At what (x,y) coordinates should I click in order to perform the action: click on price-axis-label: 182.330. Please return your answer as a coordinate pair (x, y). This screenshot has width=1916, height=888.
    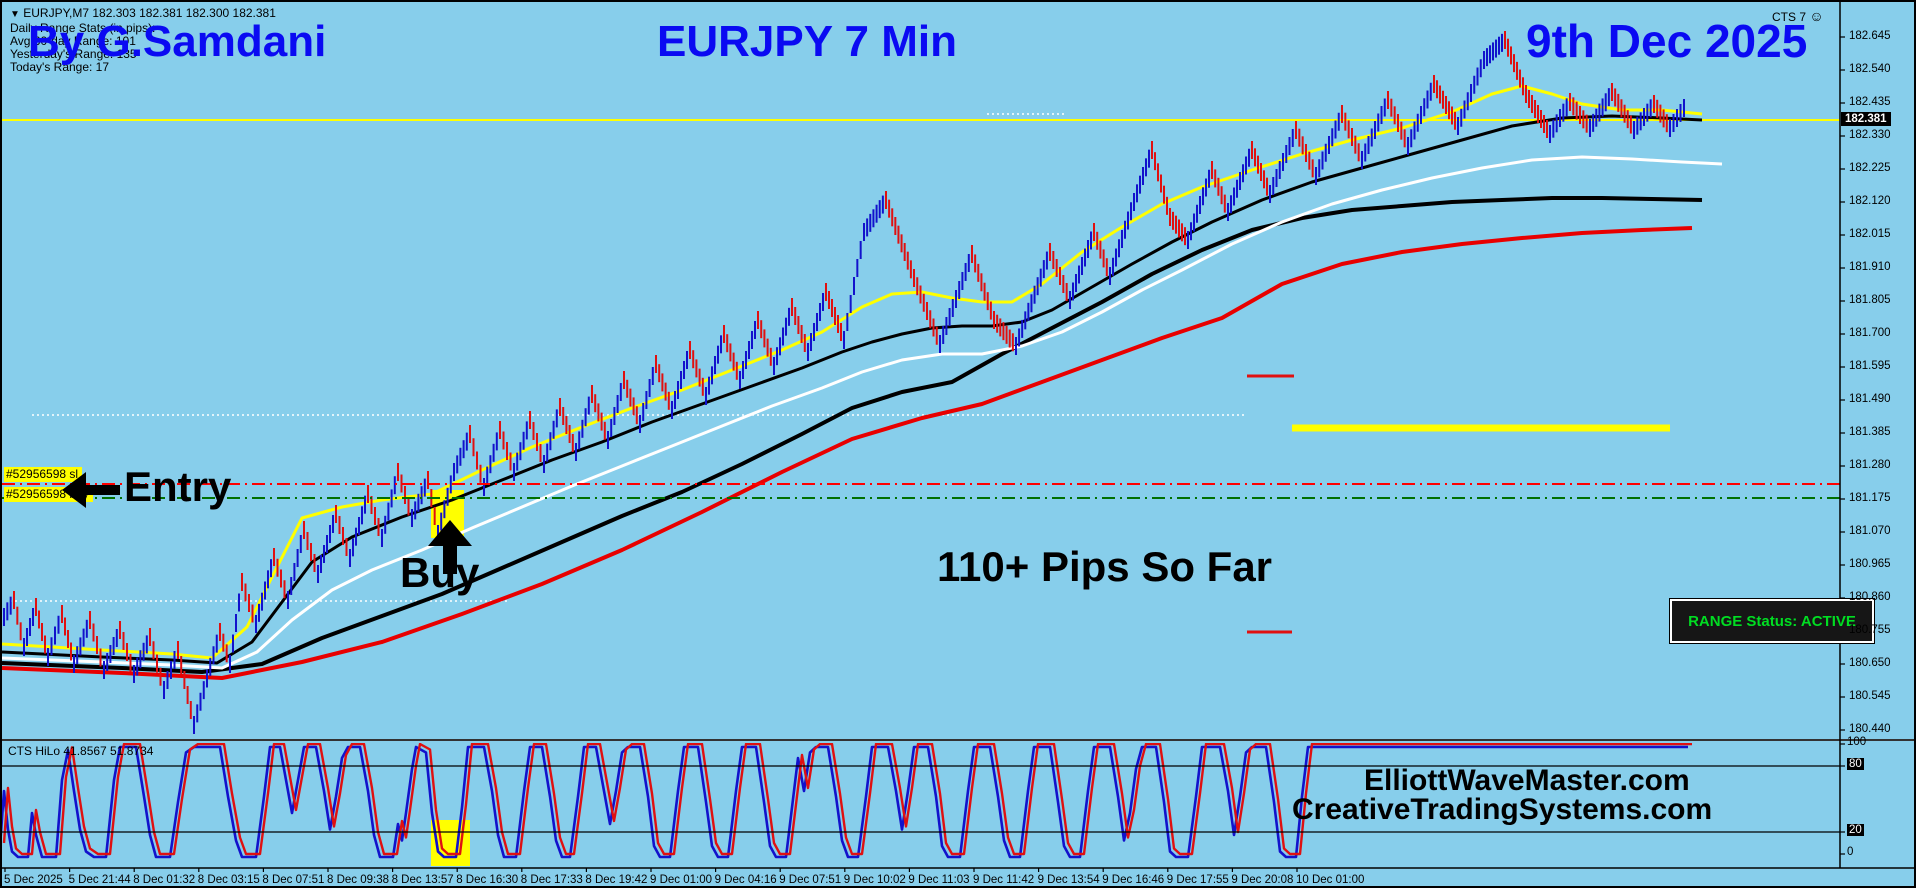
    Looking at the image, I should click on (1870, 135).